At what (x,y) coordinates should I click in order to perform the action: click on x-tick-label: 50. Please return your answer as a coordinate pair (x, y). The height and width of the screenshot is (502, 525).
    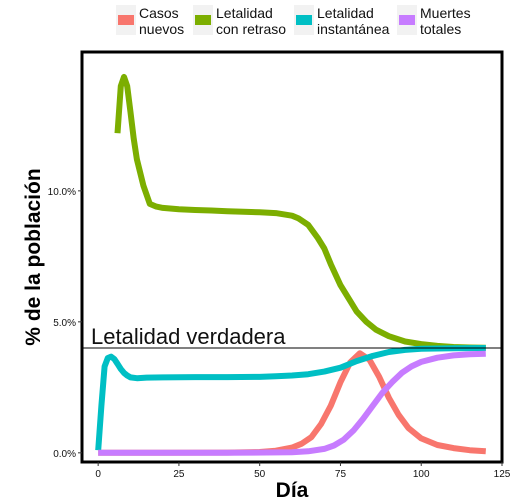
    Looking at the image, I should click on (260, 474).